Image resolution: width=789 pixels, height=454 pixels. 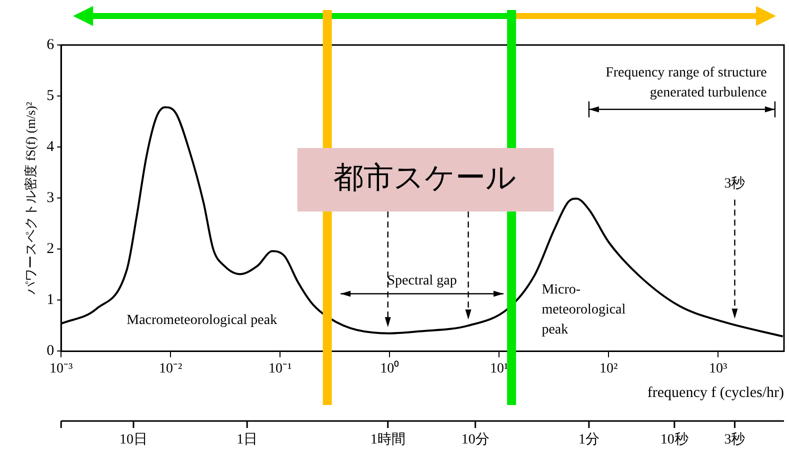 What do you see at coordinates (425, 178) in the screenshot?
I see `annotation: 都市スケール` at bounding box center [425, 178].